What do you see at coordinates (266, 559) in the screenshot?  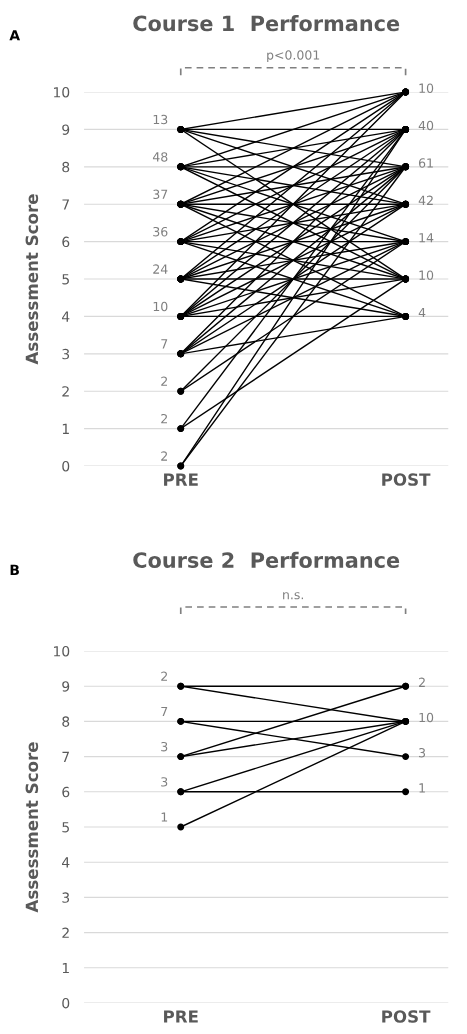 I see `chart-title: Course 2 Performance` at bounding box center [266, 559].